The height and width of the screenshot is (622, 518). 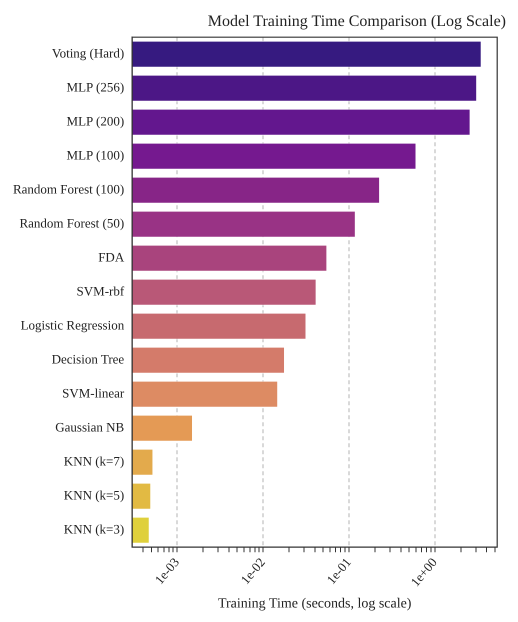 I want to click on y-tick-label: Decision Tree, so click(x=88, y=359).